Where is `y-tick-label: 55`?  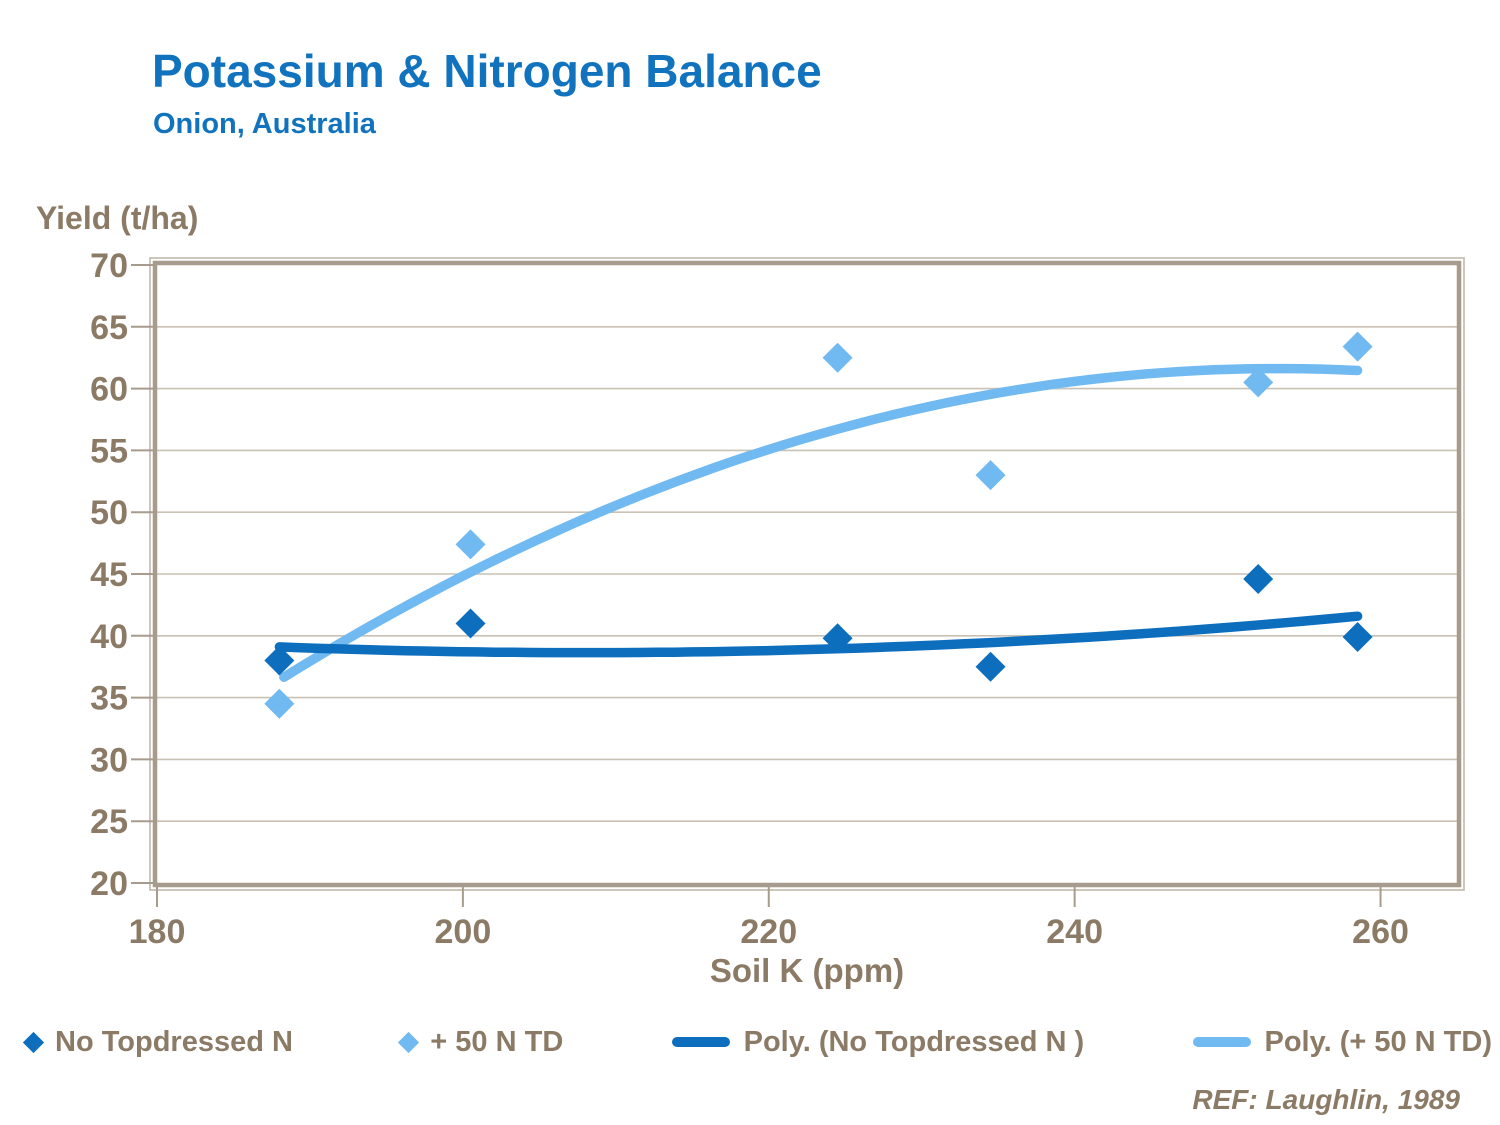 y-tick-label: 55 is located at coordinates (109, 451).